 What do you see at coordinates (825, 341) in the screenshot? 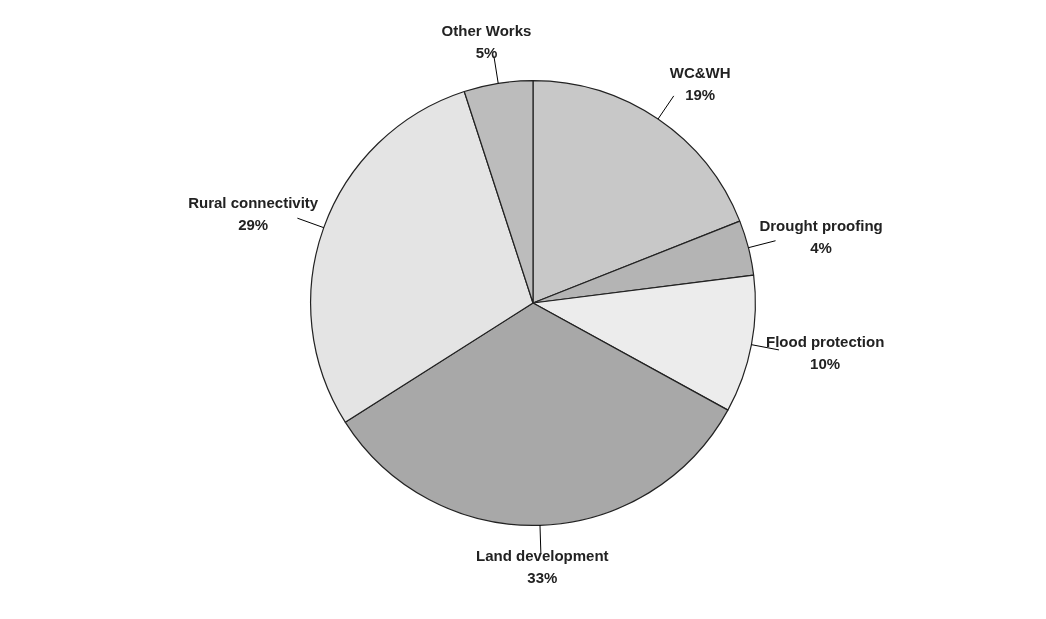
I see `slice-label: Flood protection` at bounding box center [825, 341].